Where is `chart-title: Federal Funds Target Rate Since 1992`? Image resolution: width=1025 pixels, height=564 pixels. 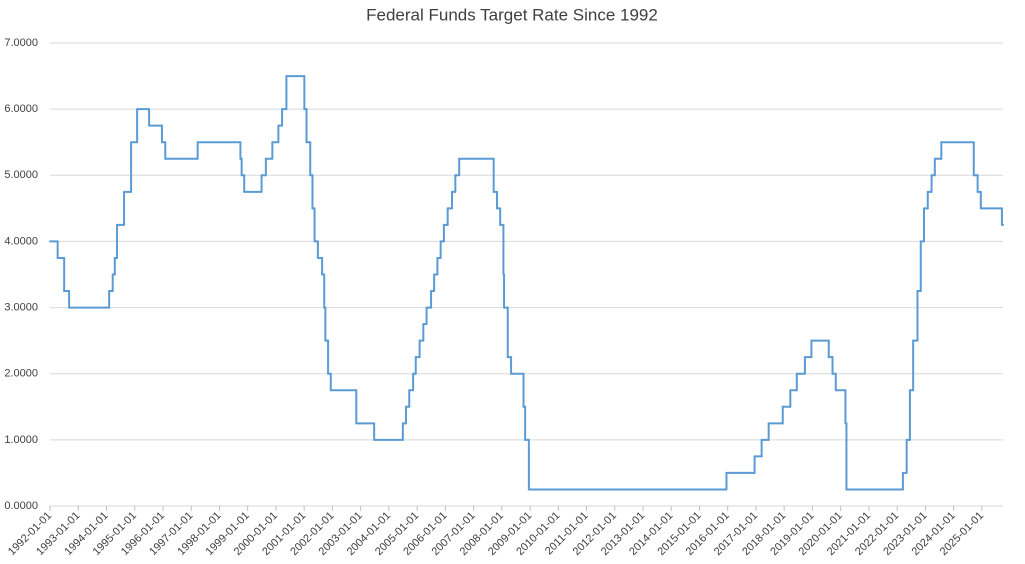
chart-title: Federal Funds Target Rate Since 1992 is located at coordinates (512, 14).